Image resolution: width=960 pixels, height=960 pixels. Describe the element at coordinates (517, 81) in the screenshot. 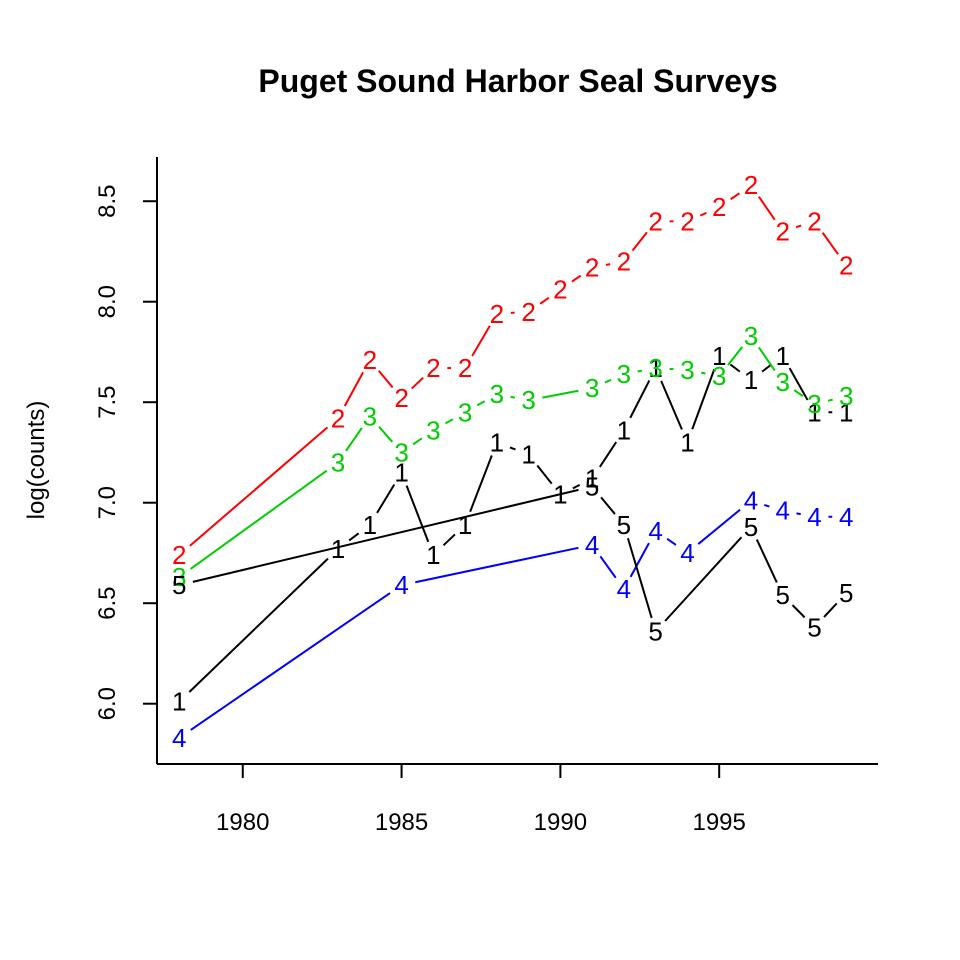

I see `chart-title: Puget Sound Harbor Seal Surveys` at that location.